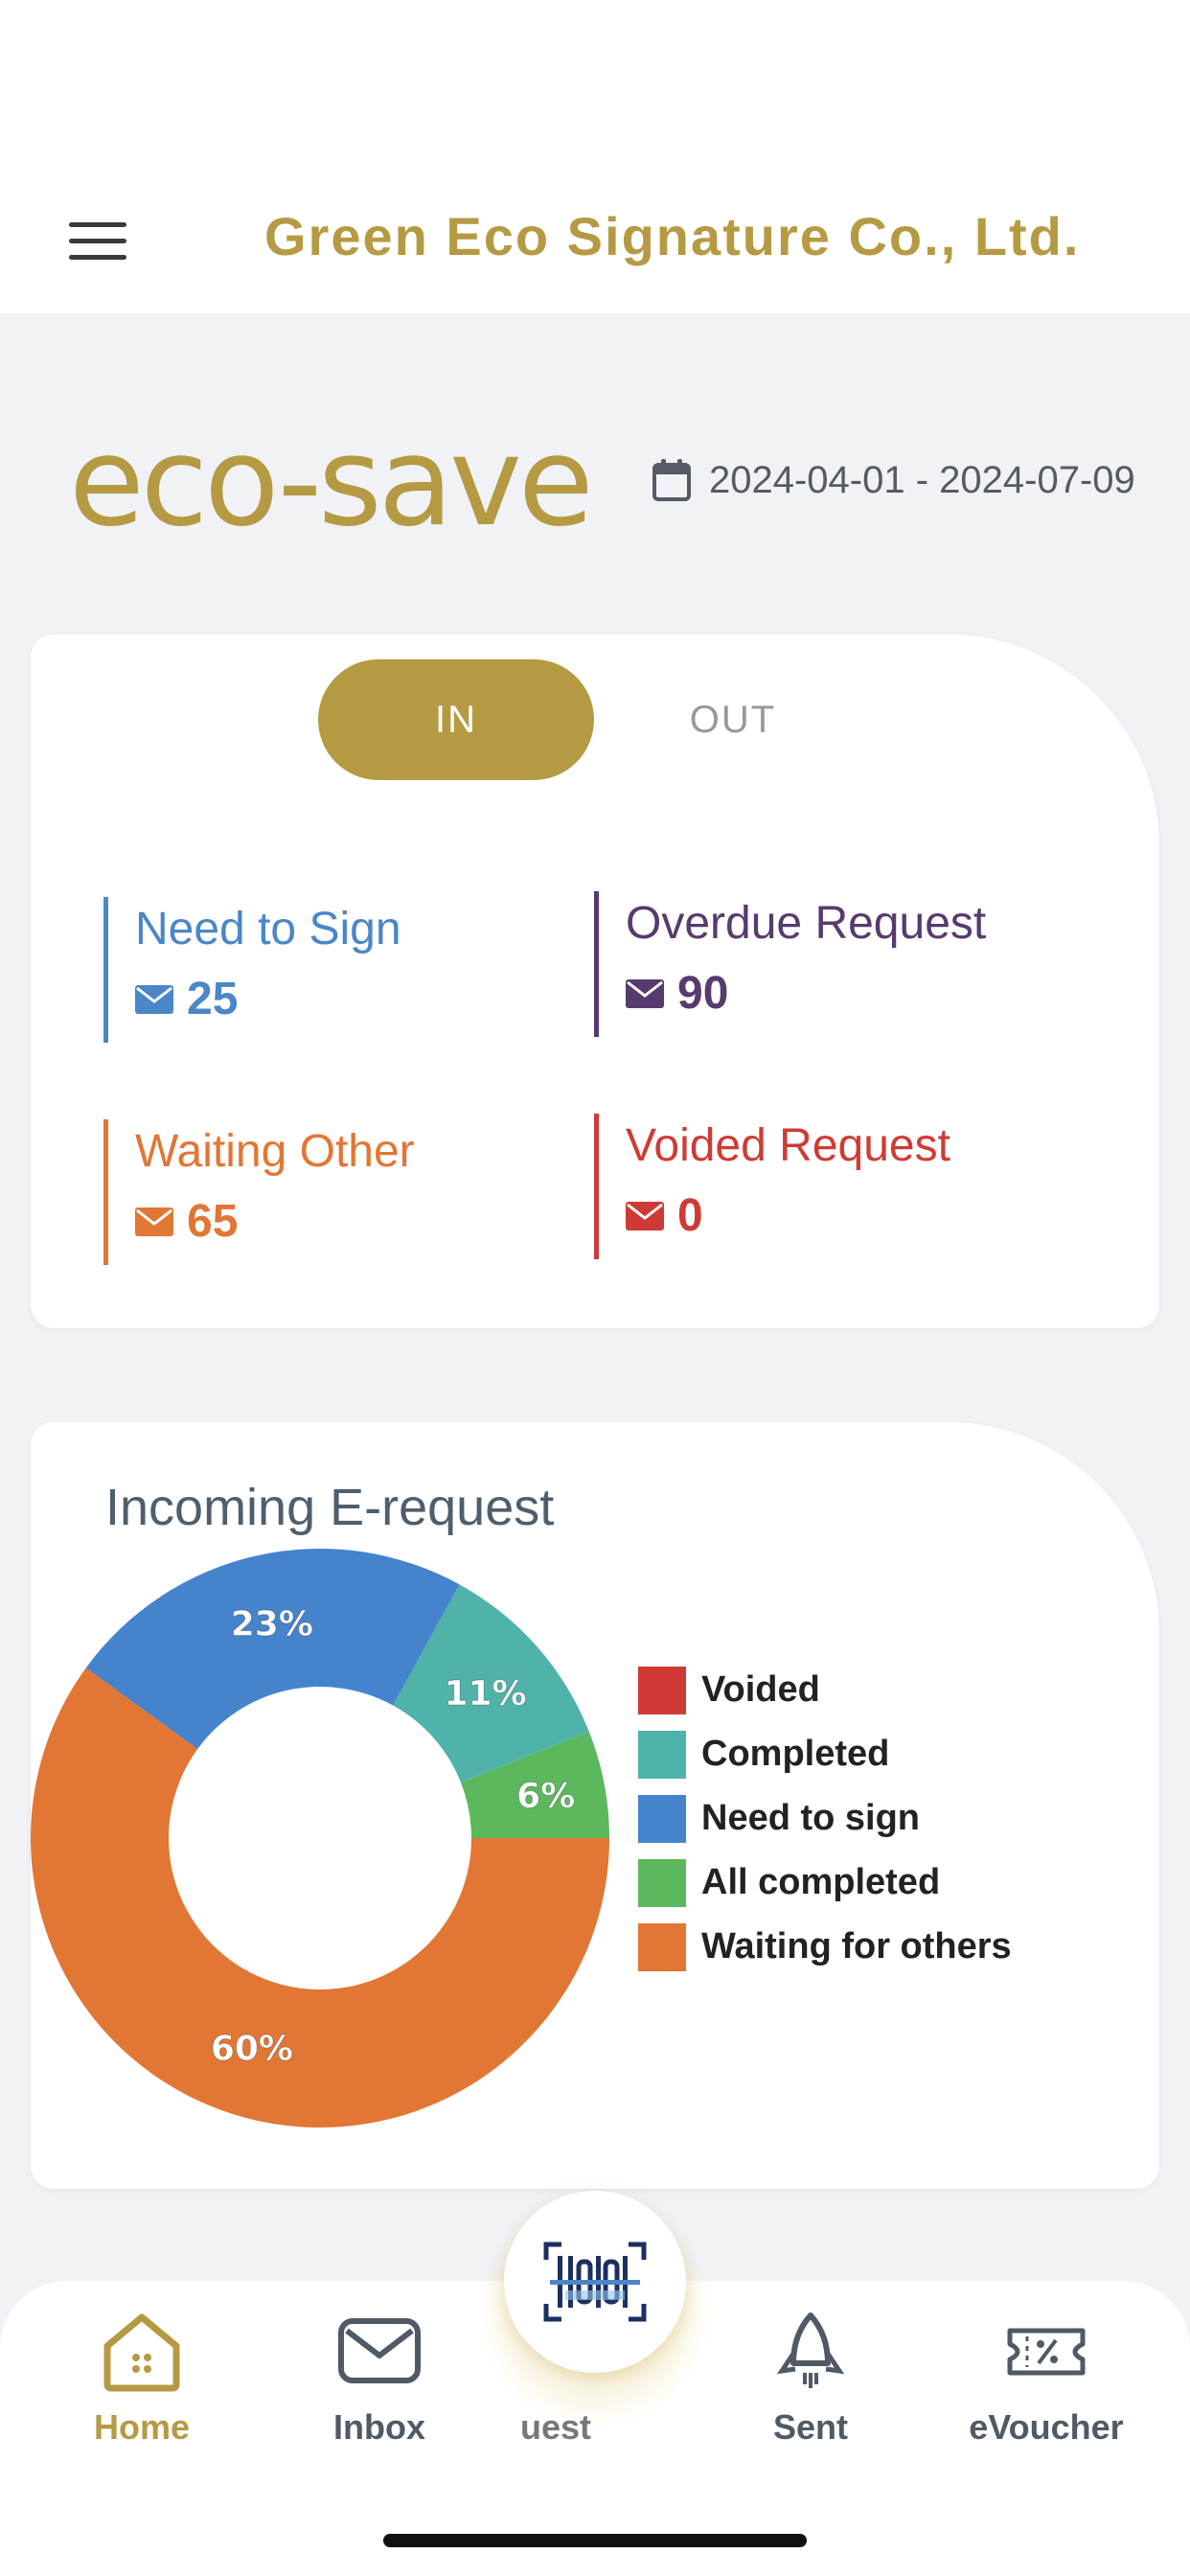  I want to click on date-range-text: 2024-04-01 - 2024-07-09, so click(922, 479).